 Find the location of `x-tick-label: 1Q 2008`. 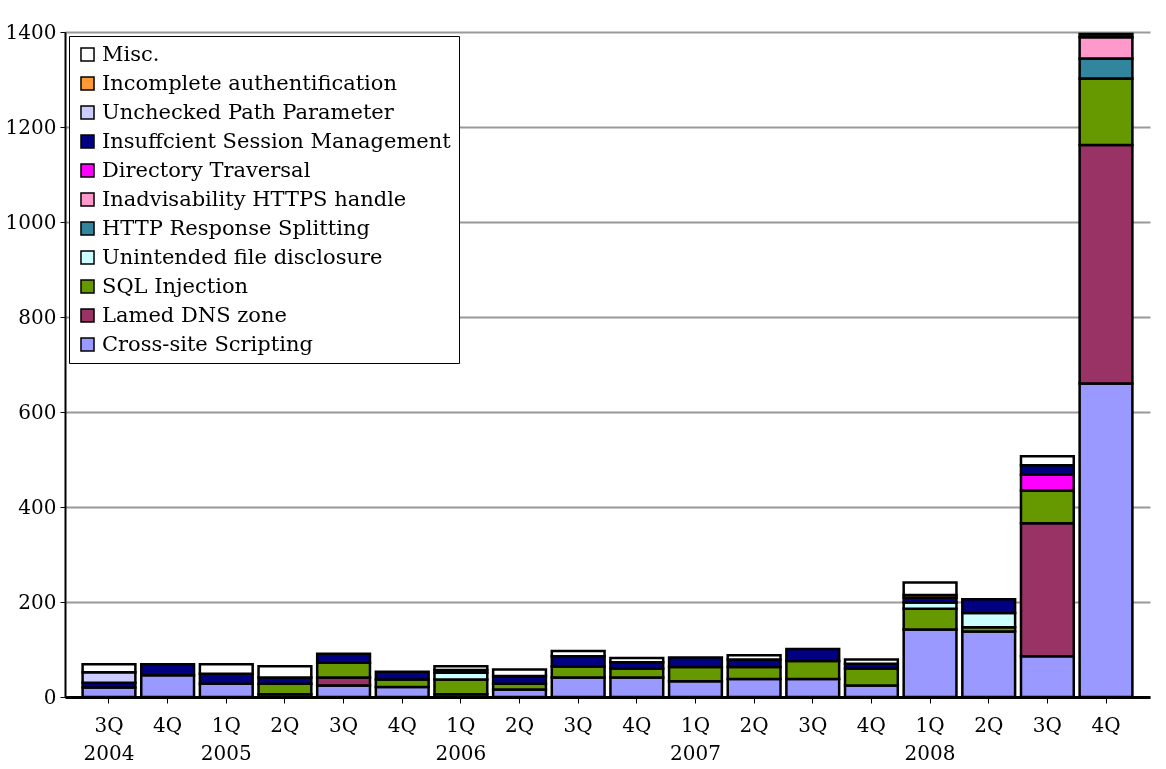

x-tick-label: 1Q 2008 is located at coordinates (930, 738).